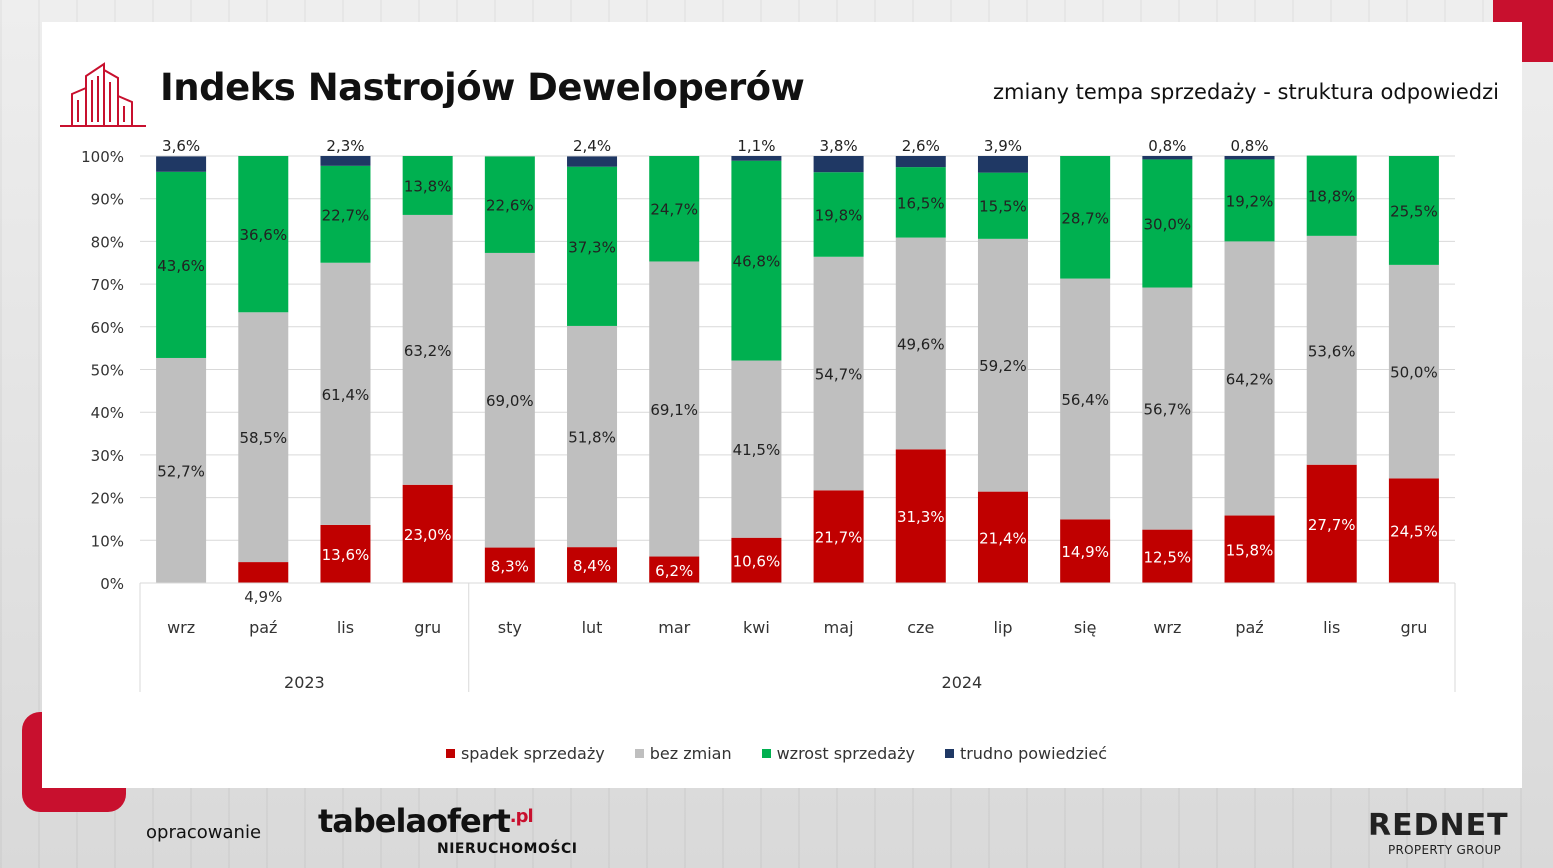 The height and width of the screenshot is (868, 1553). I want to click on building-logo-icon, so click(103, 94).